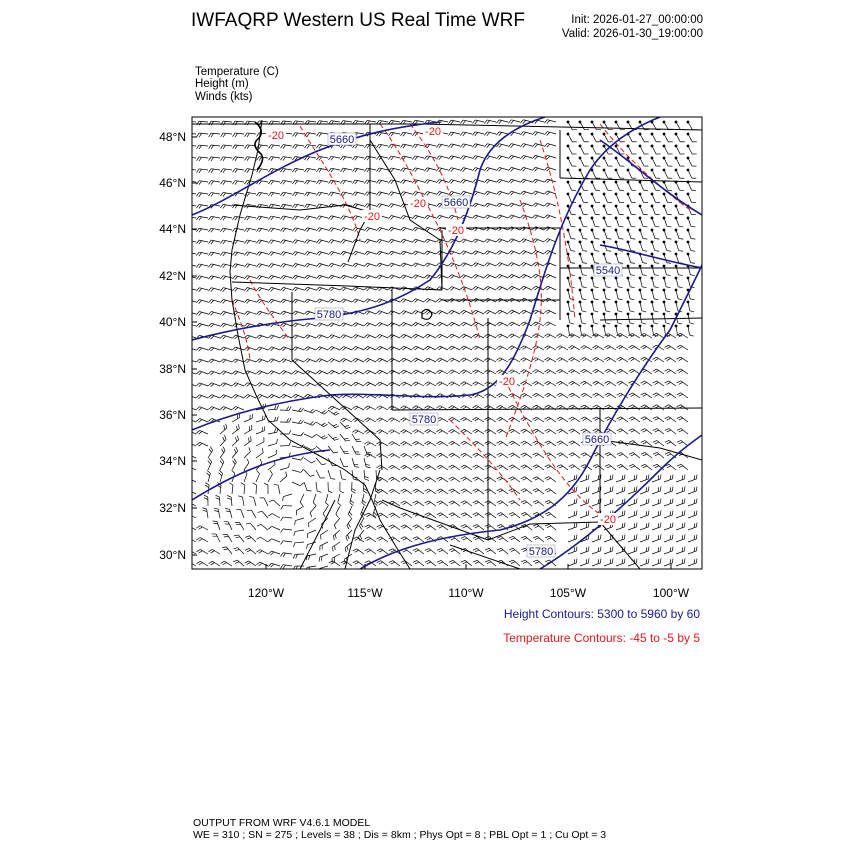 Image resolution: width=850 pixels, height=850 pixels. I want to click on border-line, so click(544, 531).